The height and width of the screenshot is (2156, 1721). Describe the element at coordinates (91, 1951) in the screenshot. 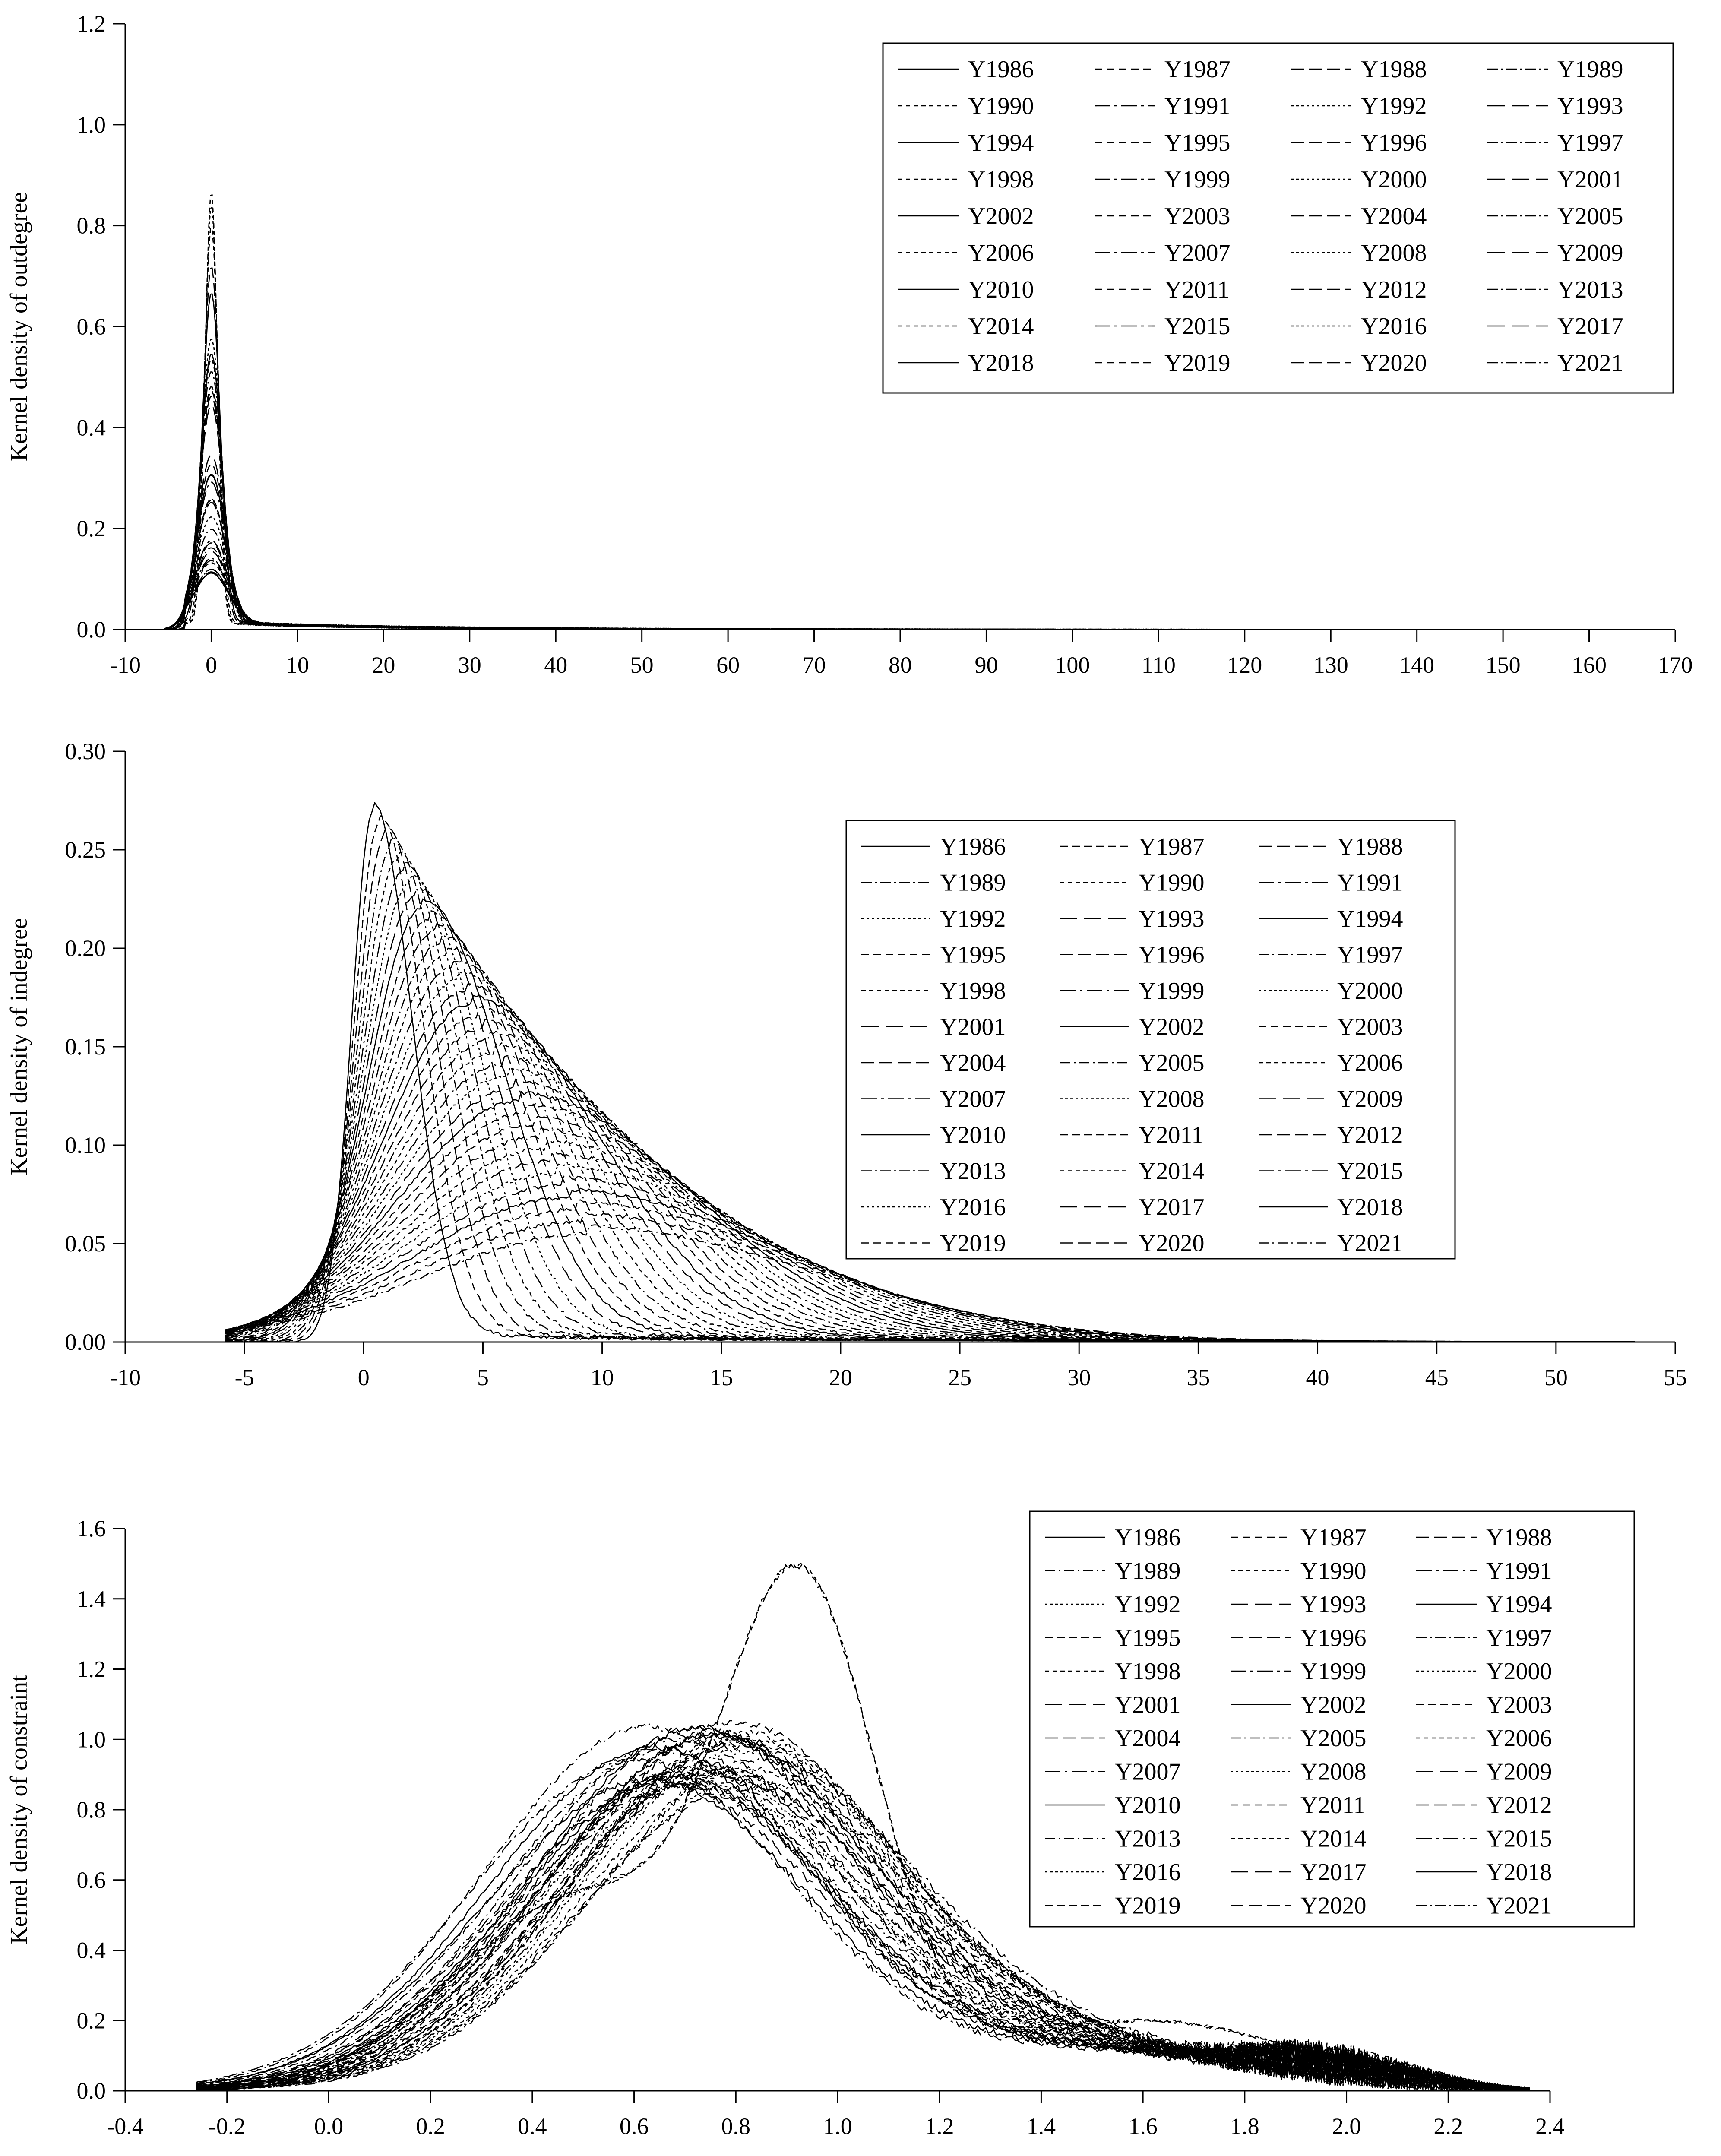

I see `y-tick-label: 0.4` at that location.